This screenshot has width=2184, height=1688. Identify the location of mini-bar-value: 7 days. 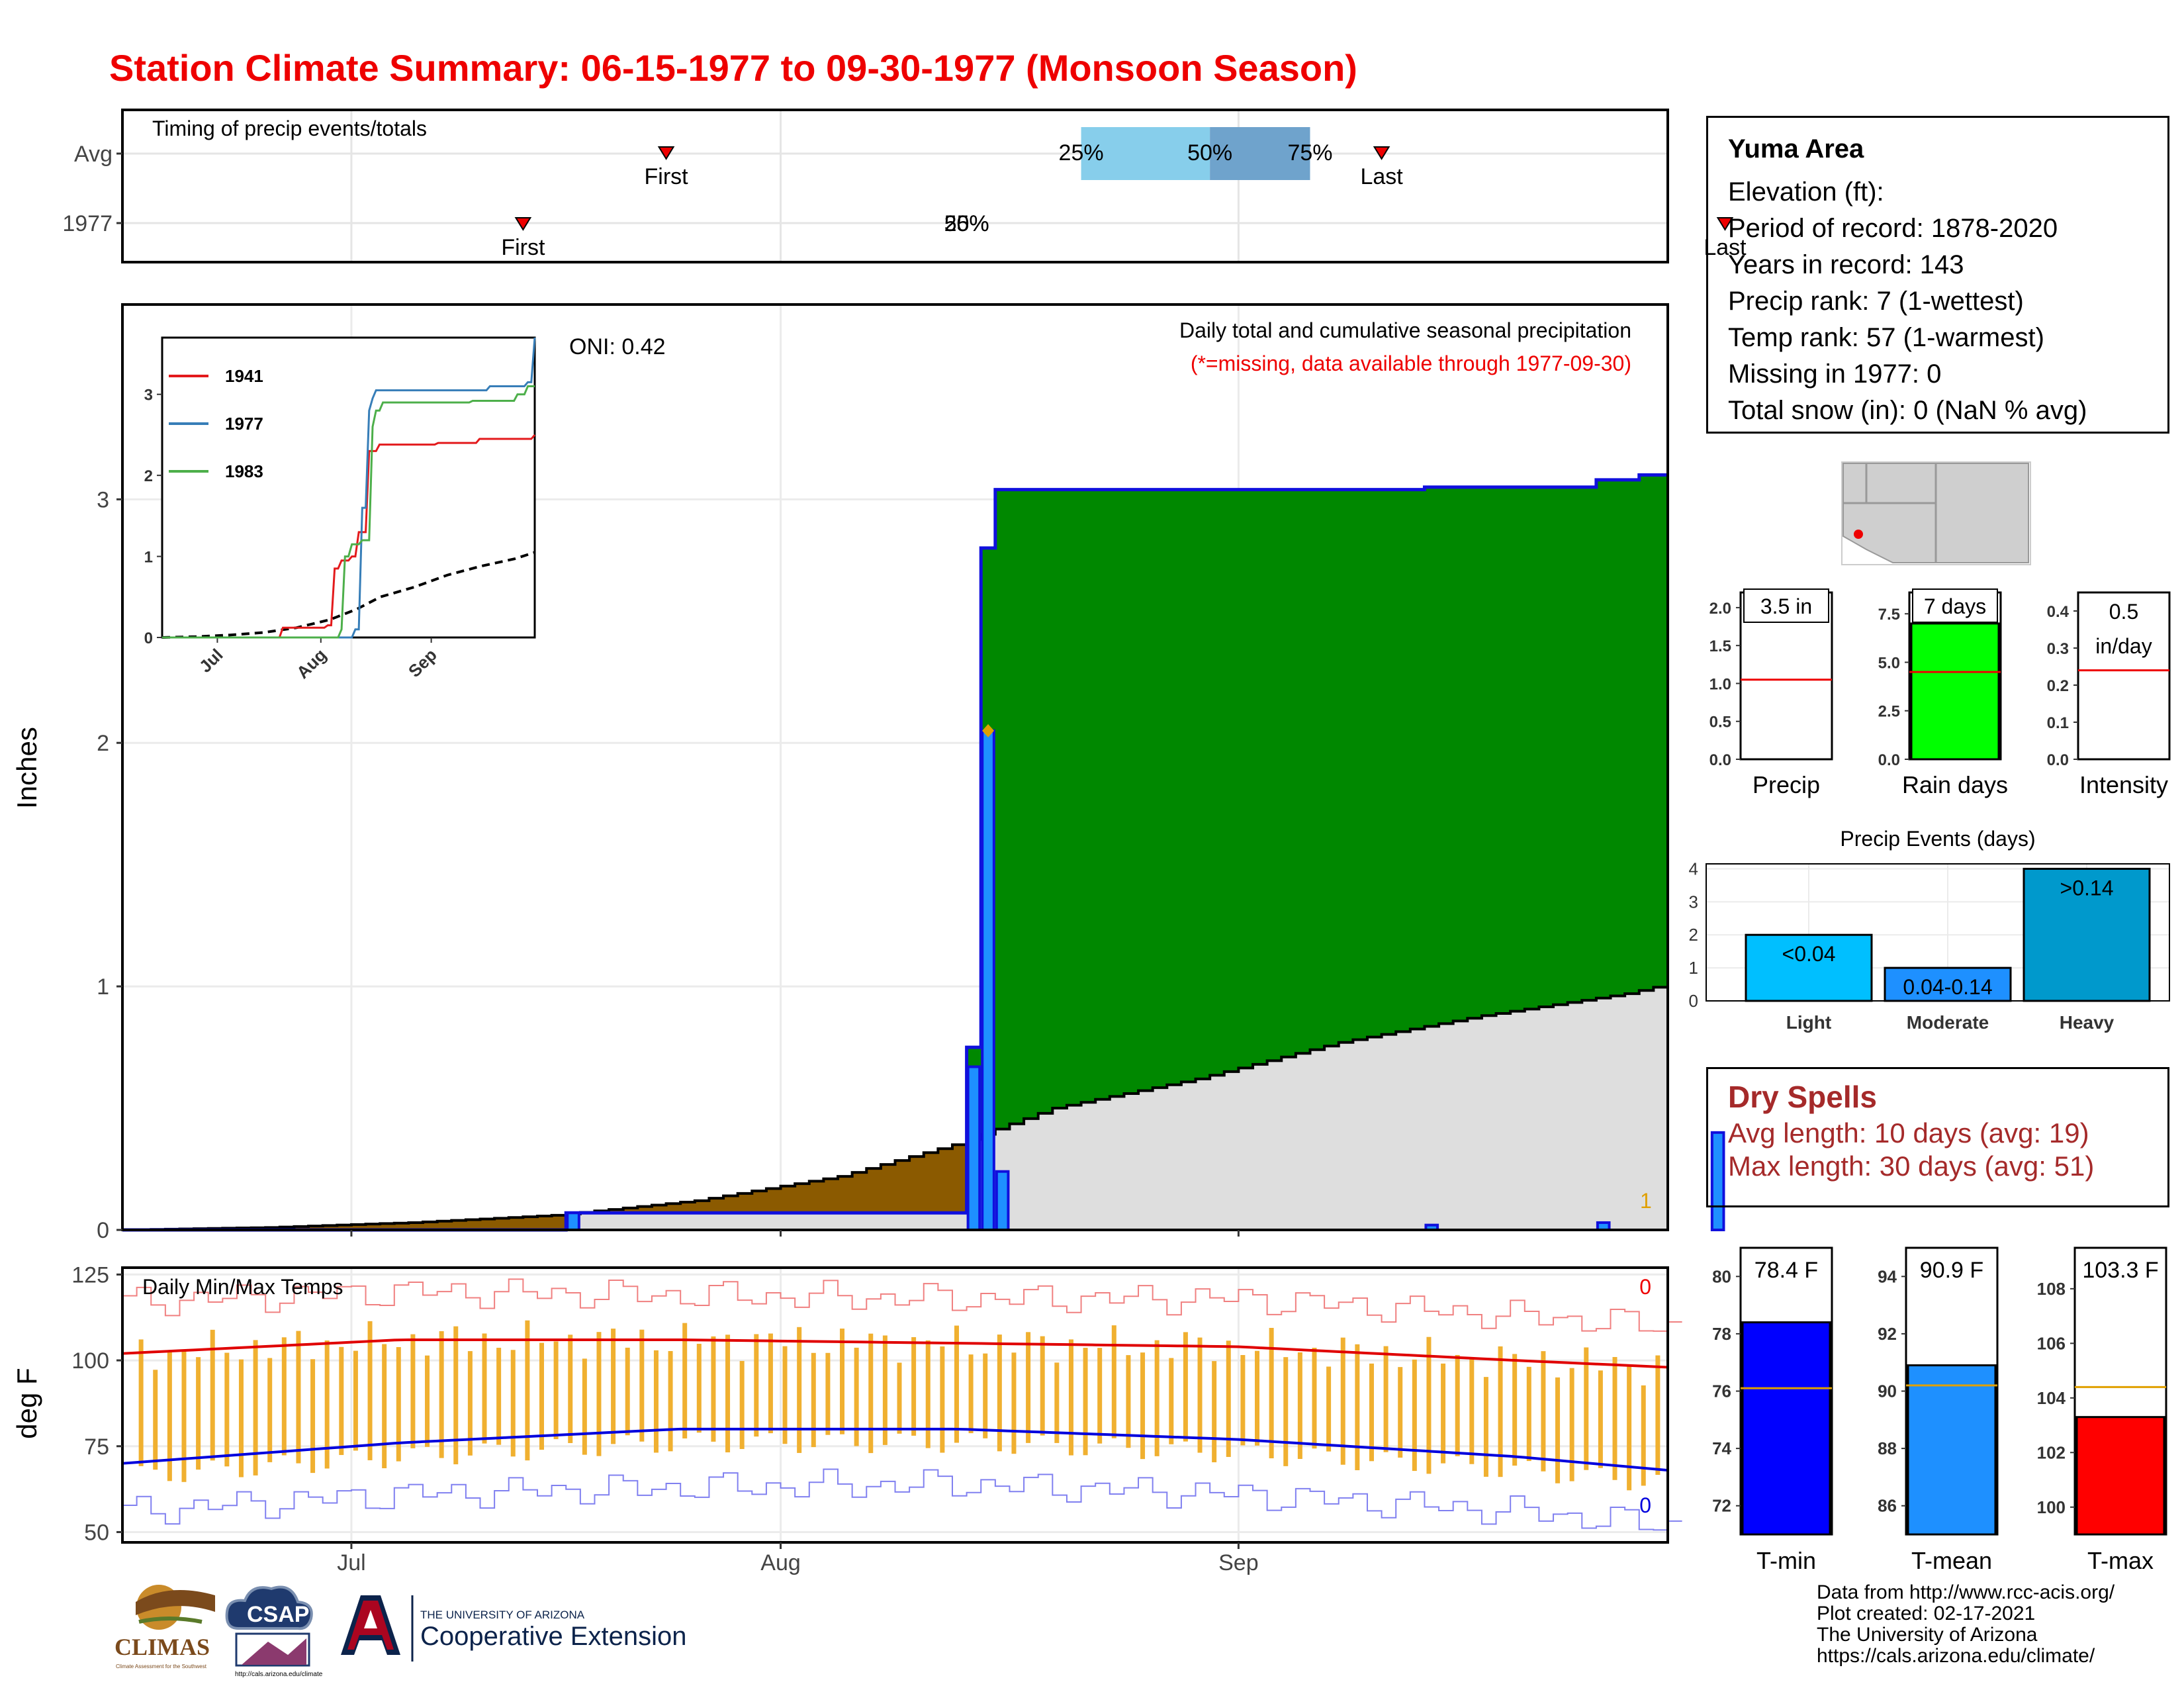
(1955, 606).